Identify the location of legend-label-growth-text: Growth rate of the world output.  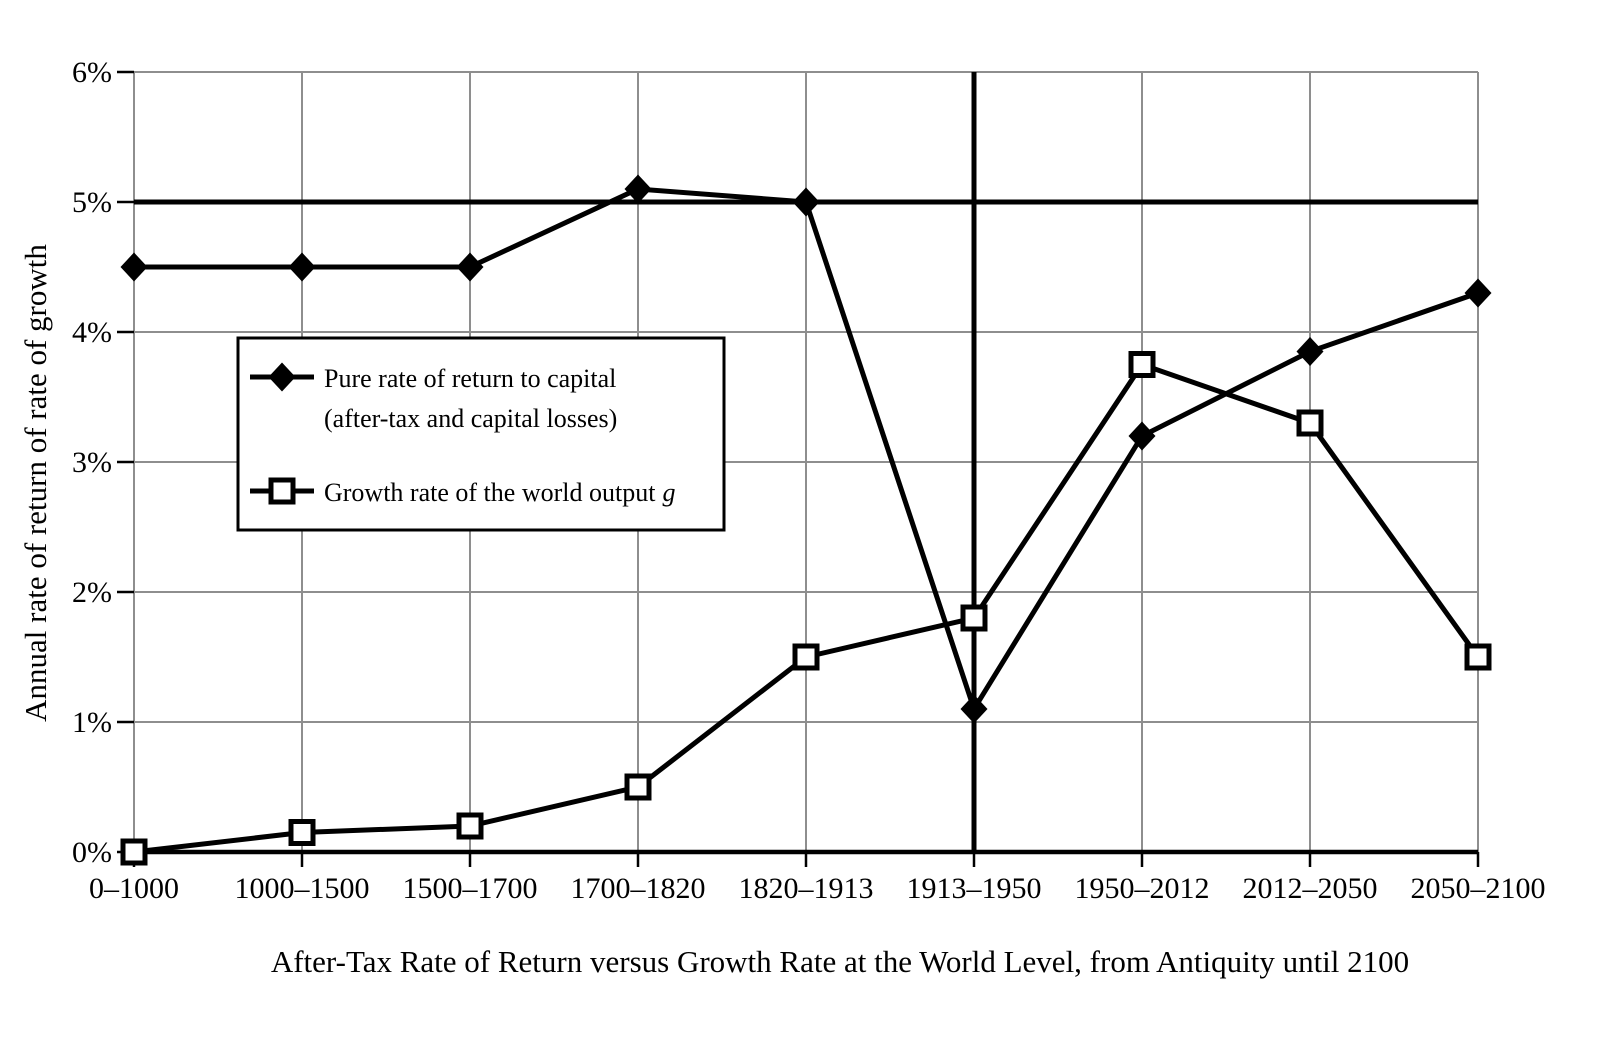
(490, 492).